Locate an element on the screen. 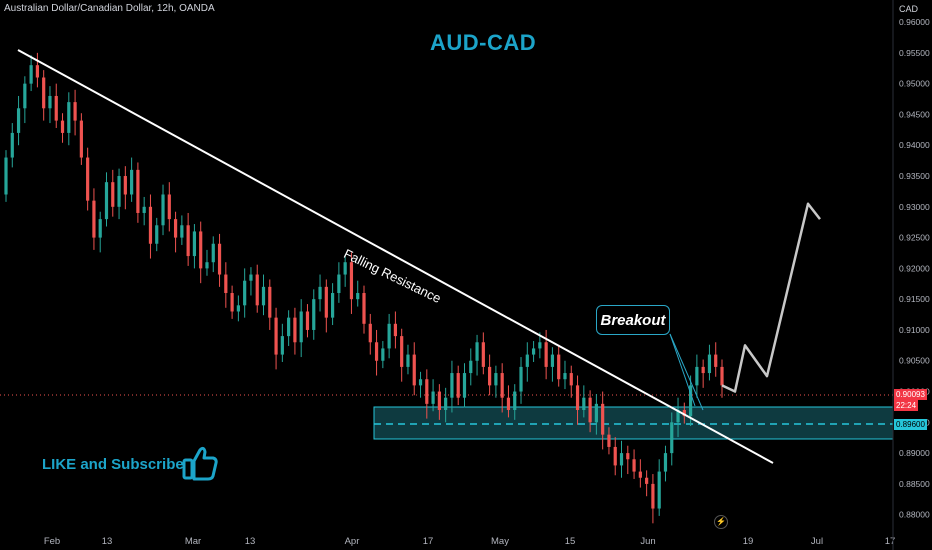 This screenshot has height=550, width=932. like-subscribe-text: LIKE and Subscribe is located at coordinates (113, 464).